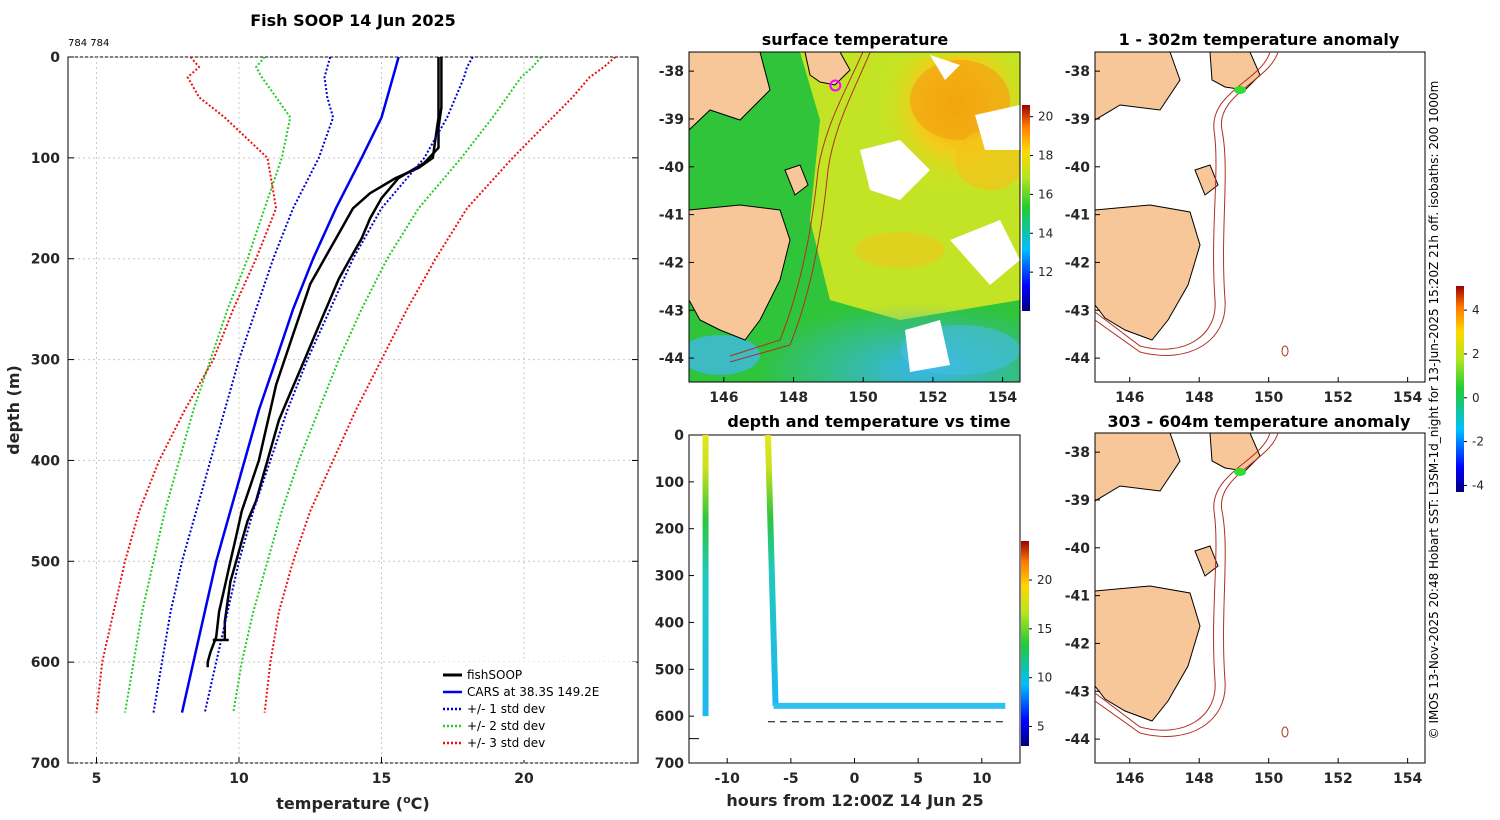 This screenshot has height=820, width=1500. What do you see at coordinates (352, 803) in the screenshot?
I see `profile-xlabel: temperature (oC)` at bounding box center [352, 803].